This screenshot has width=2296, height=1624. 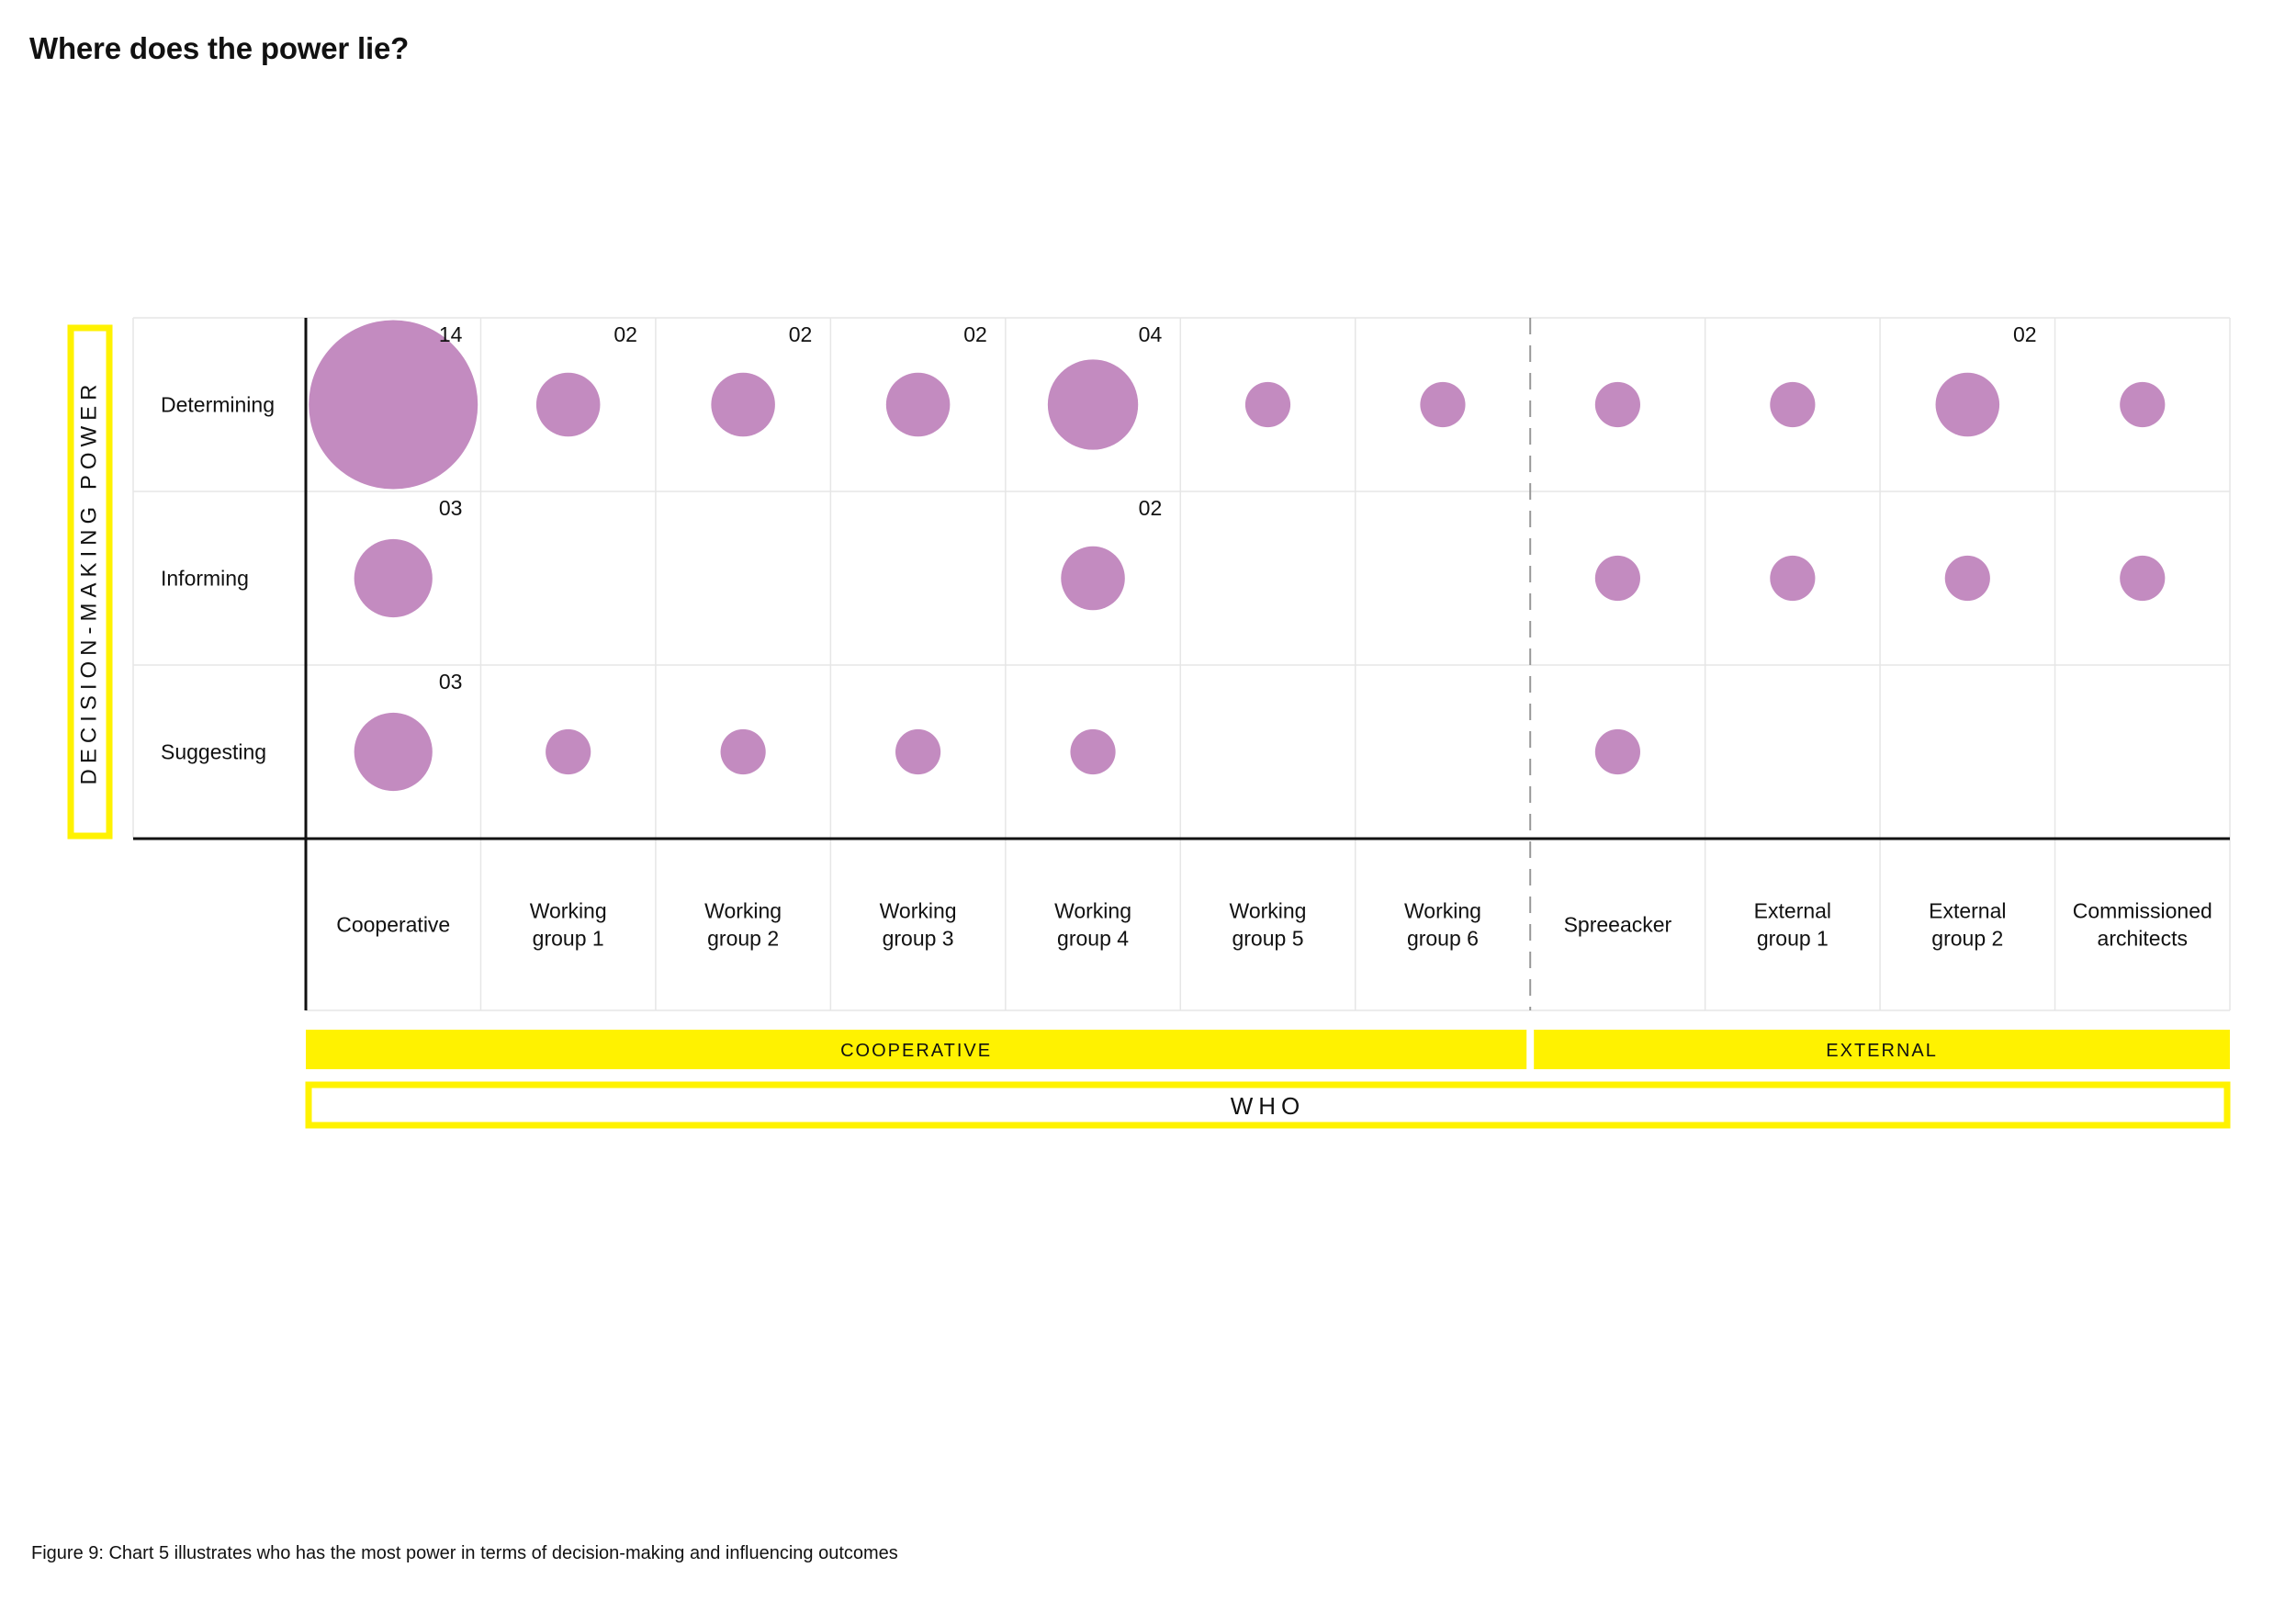 I want to click on column-label-line: Commissioned, so click(x=2142, y=911).